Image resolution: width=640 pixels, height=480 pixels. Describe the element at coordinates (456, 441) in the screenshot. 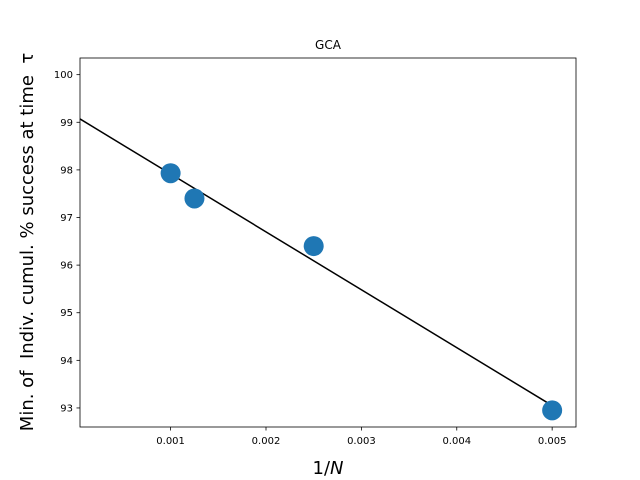

I see `x-tick-label: 0.004` at that location.